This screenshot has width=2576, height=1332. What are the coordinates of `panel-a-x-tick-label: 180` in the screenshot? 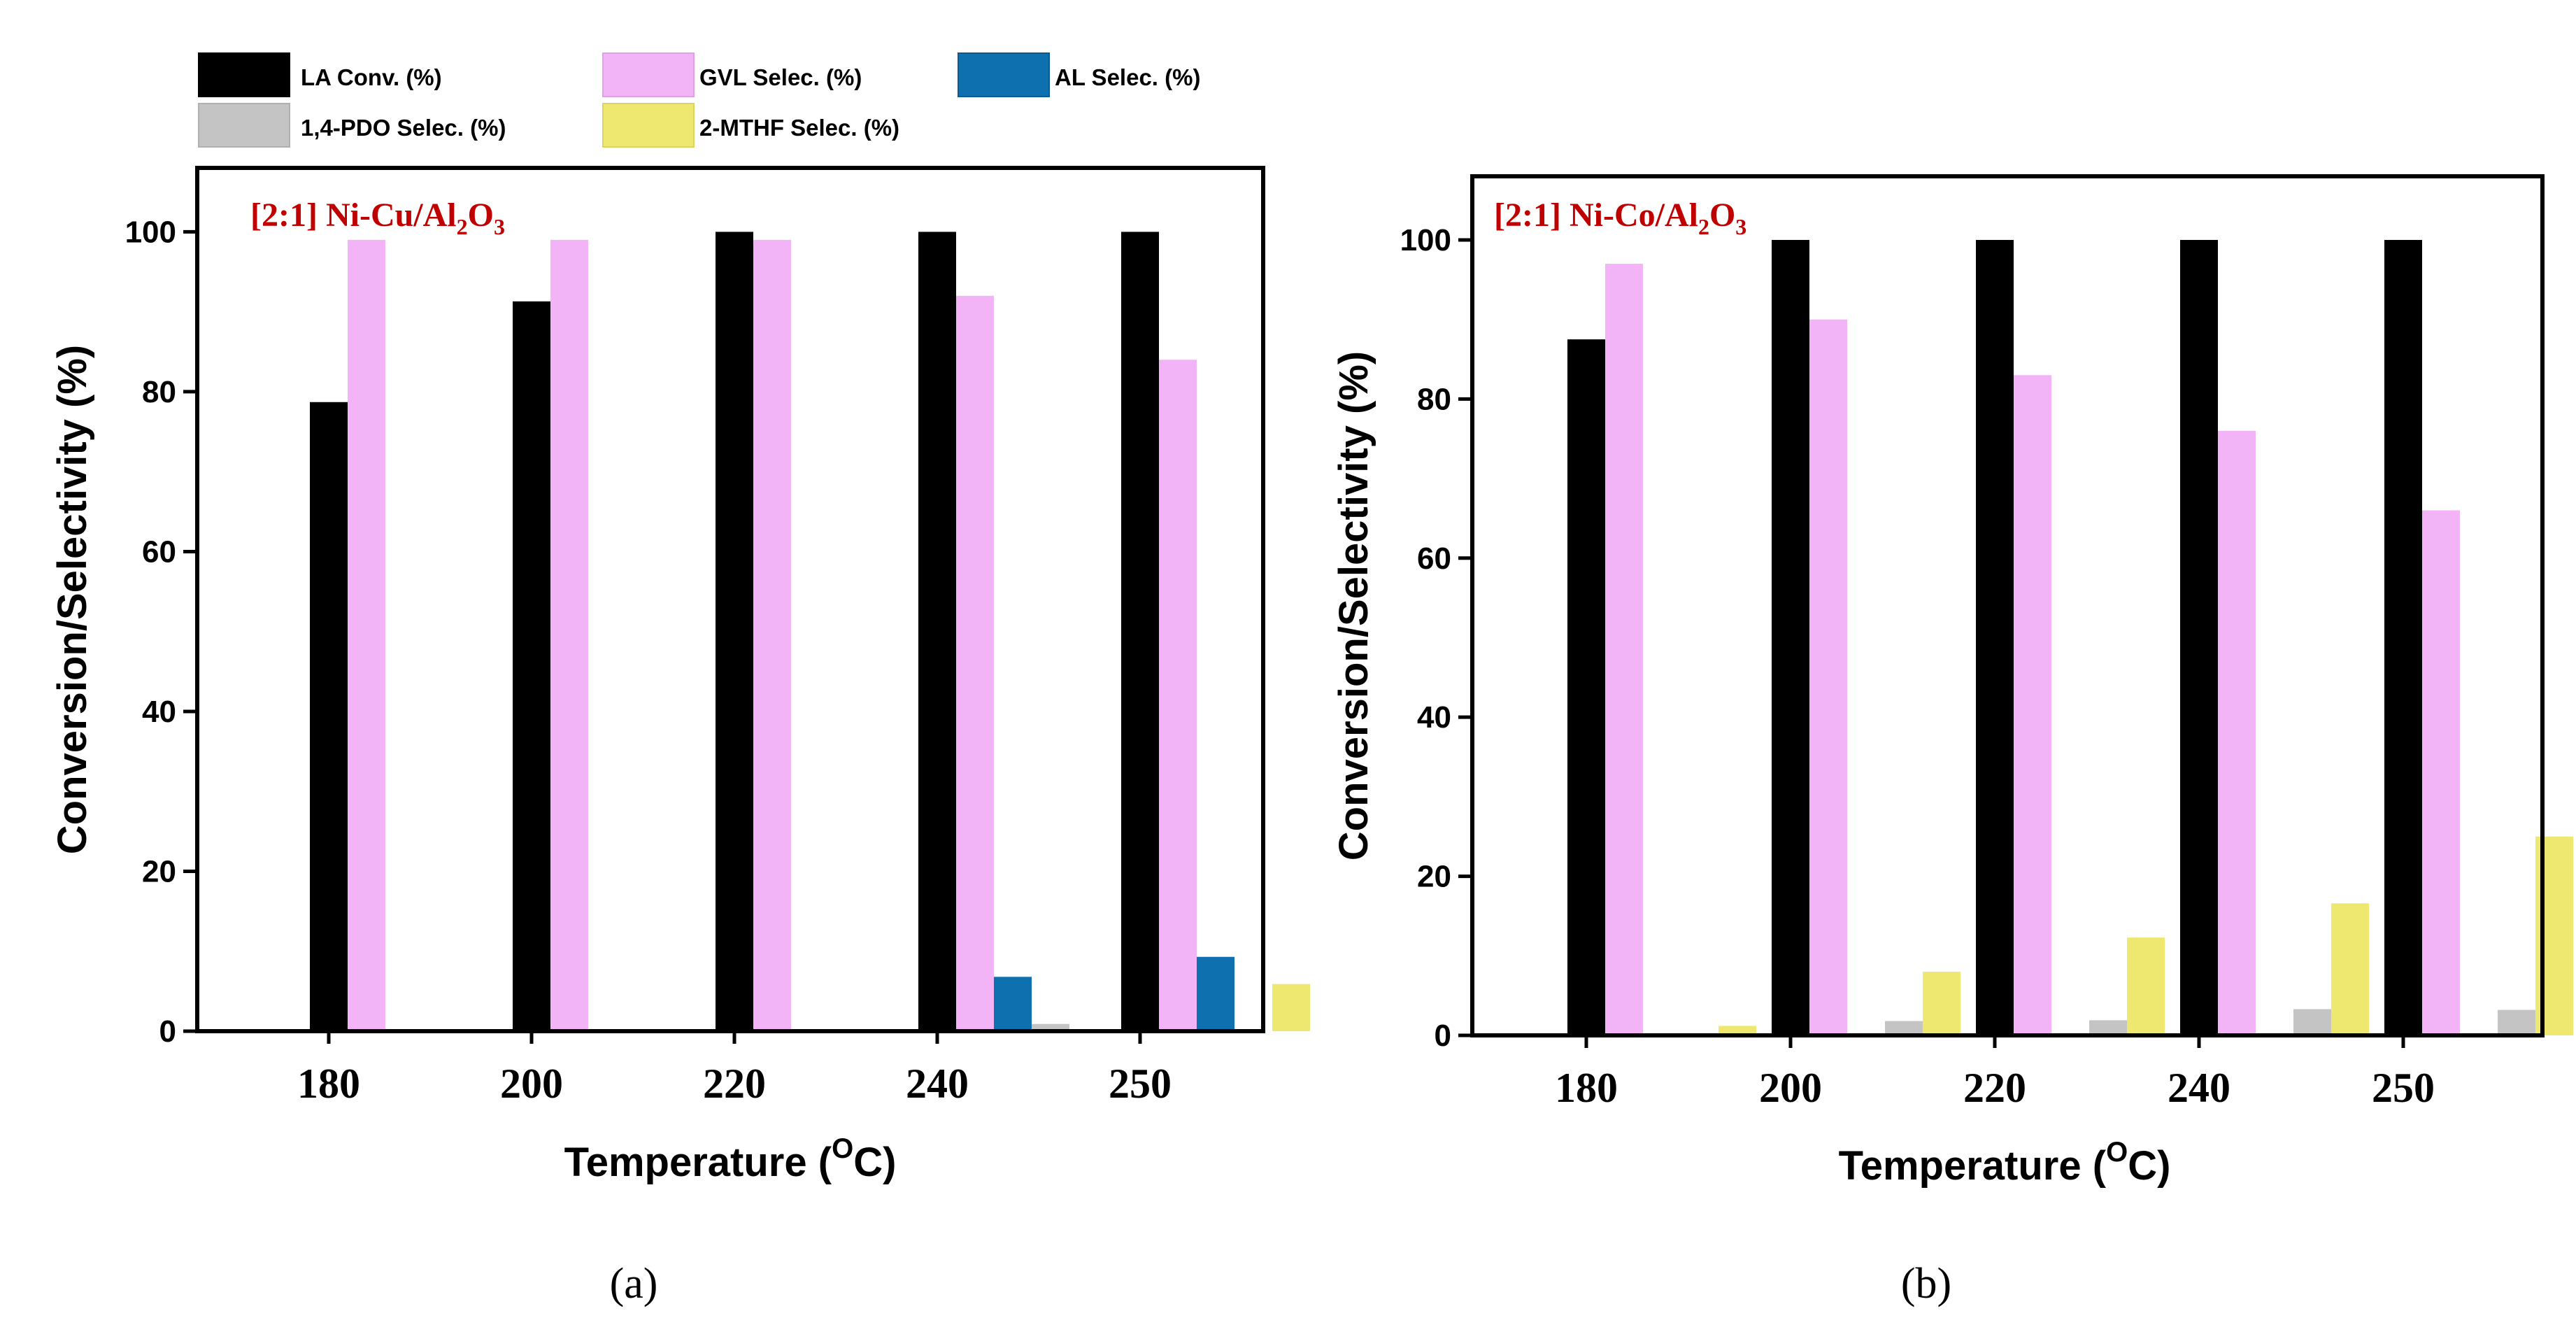 It's located at (328, 1084).